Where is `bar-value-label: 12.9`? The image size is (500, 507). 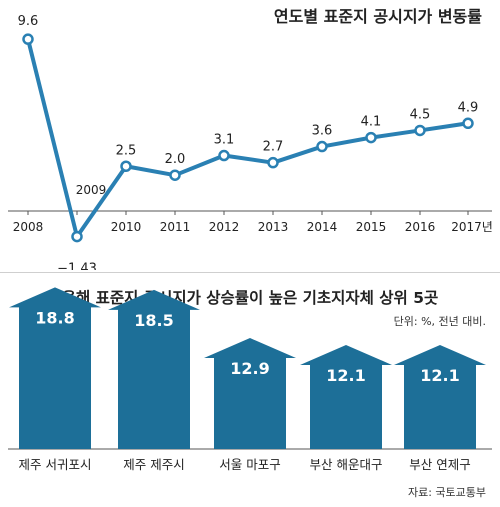
bar-value-label: 12.9 is located at coordinates (249, 368).